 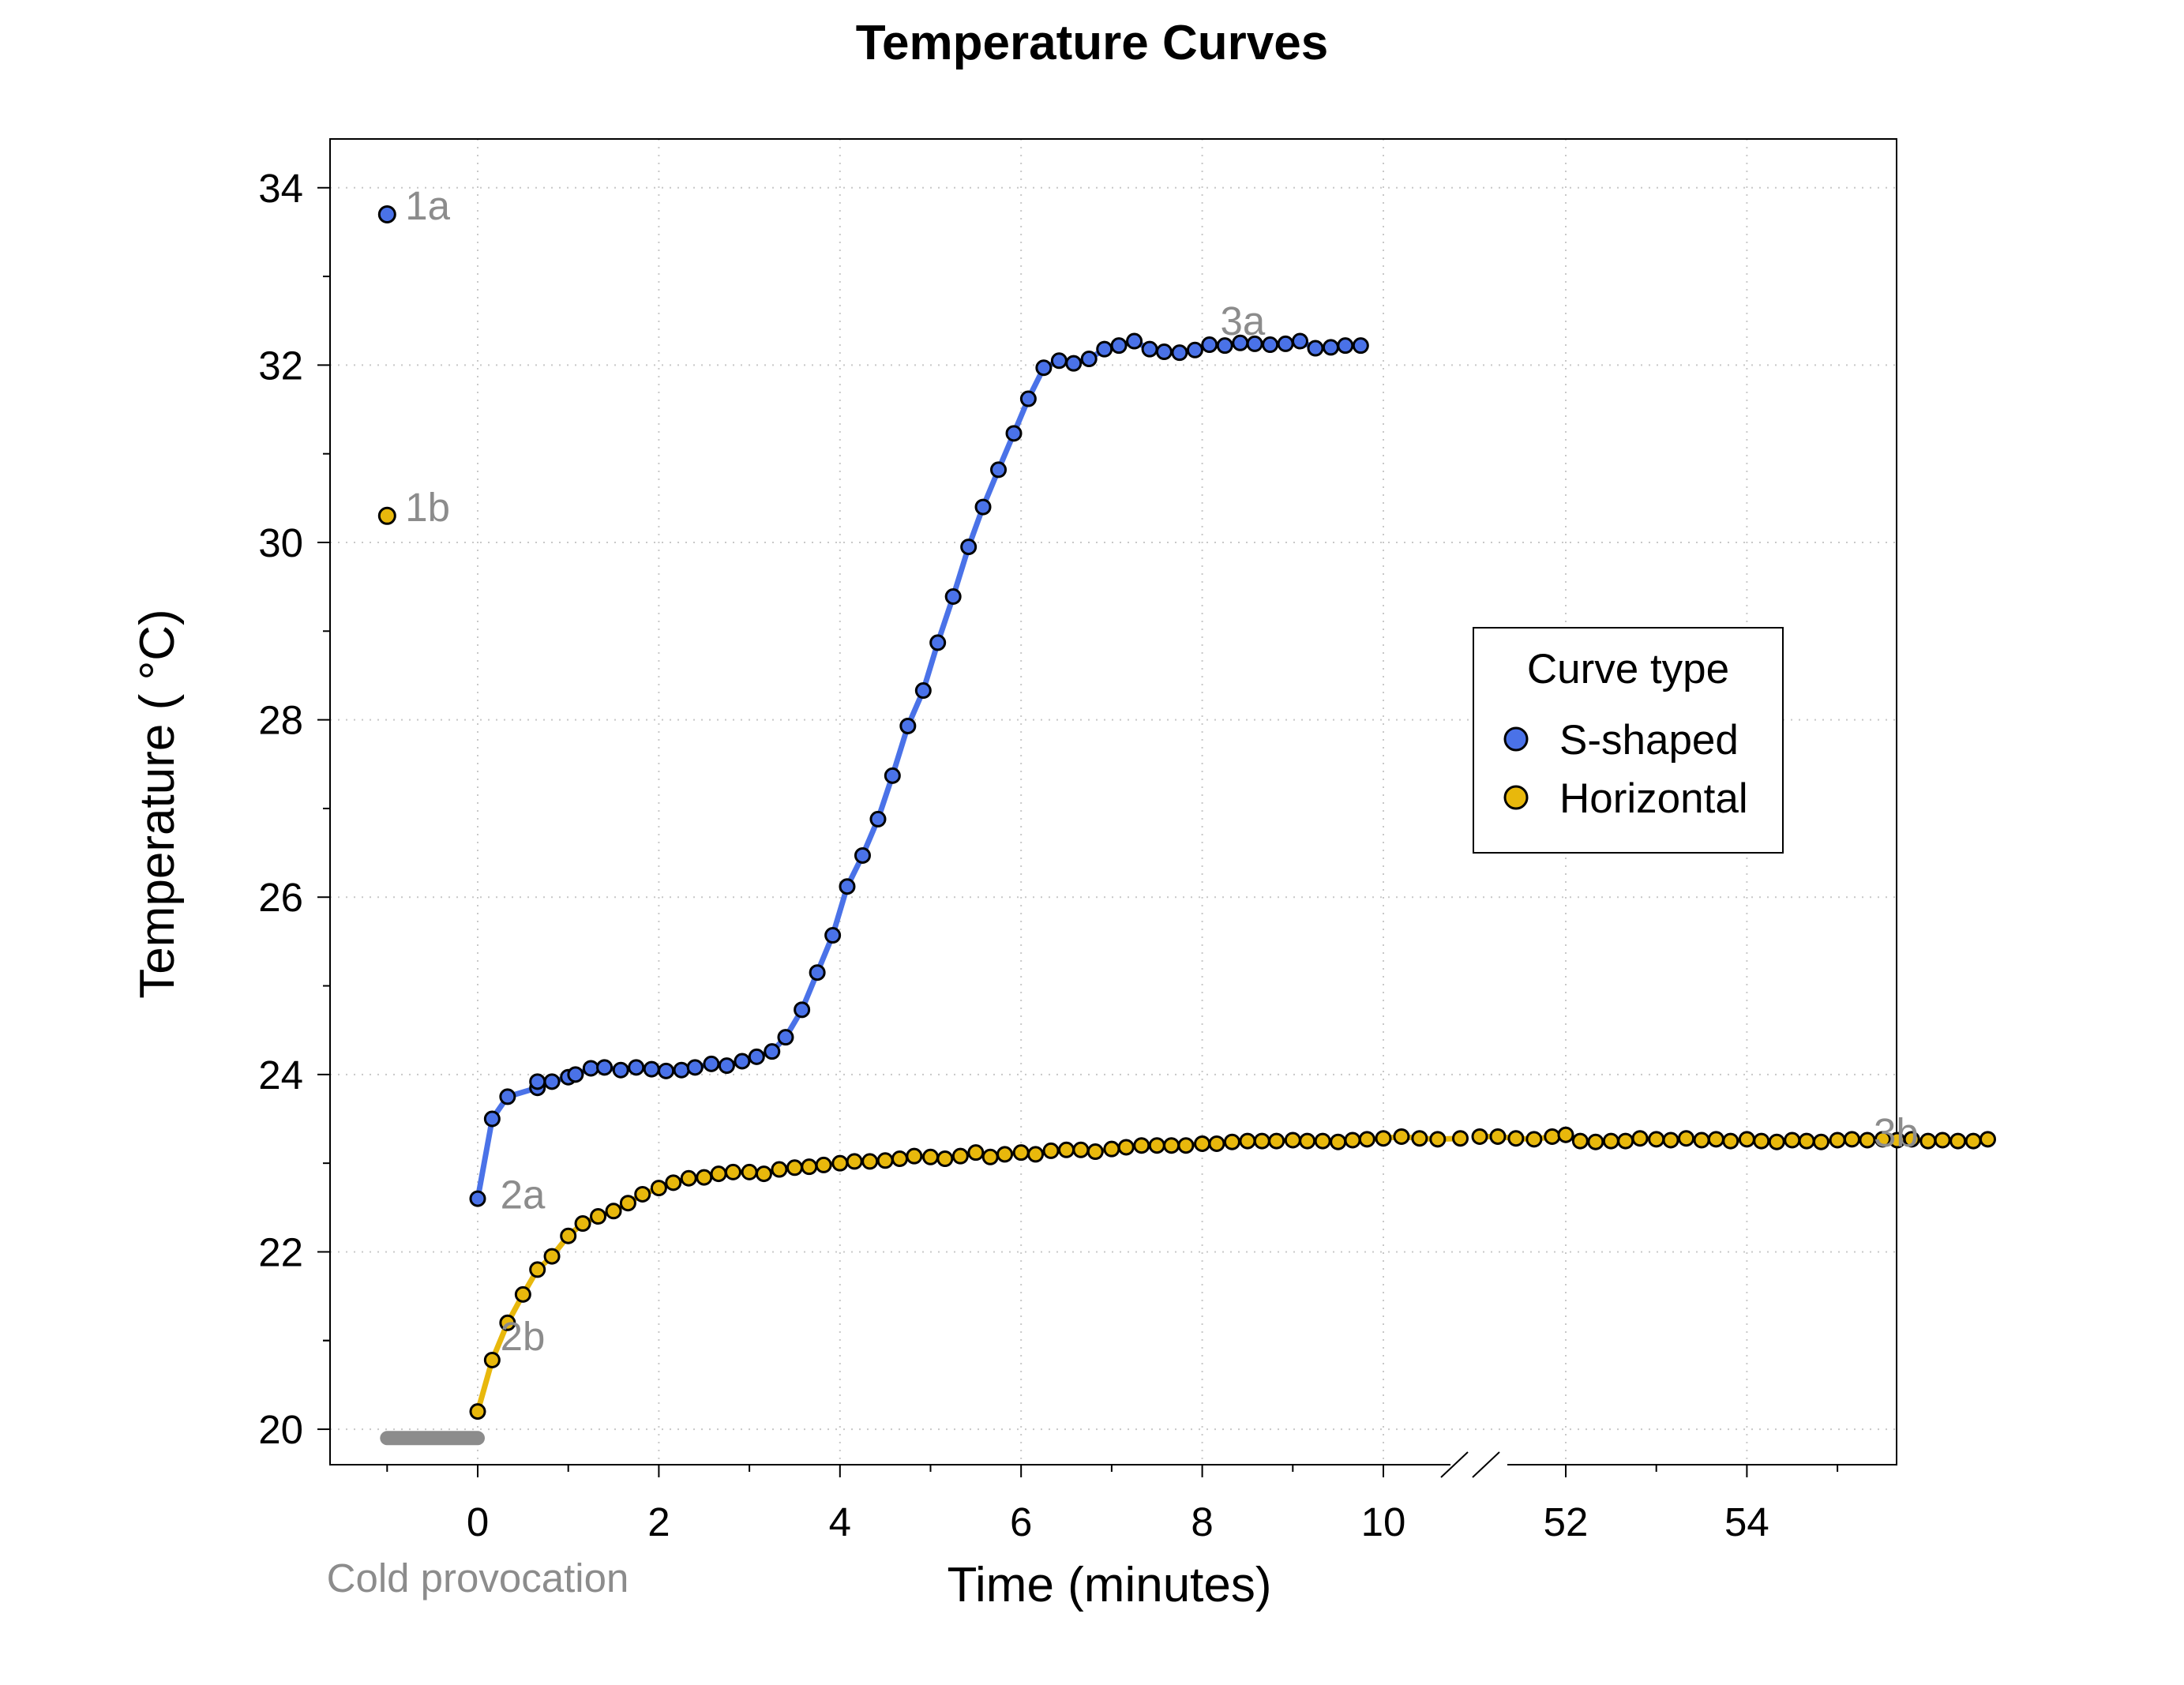 I want to click on chart-title: Temperature Curves, so click(x=1092, y=43).